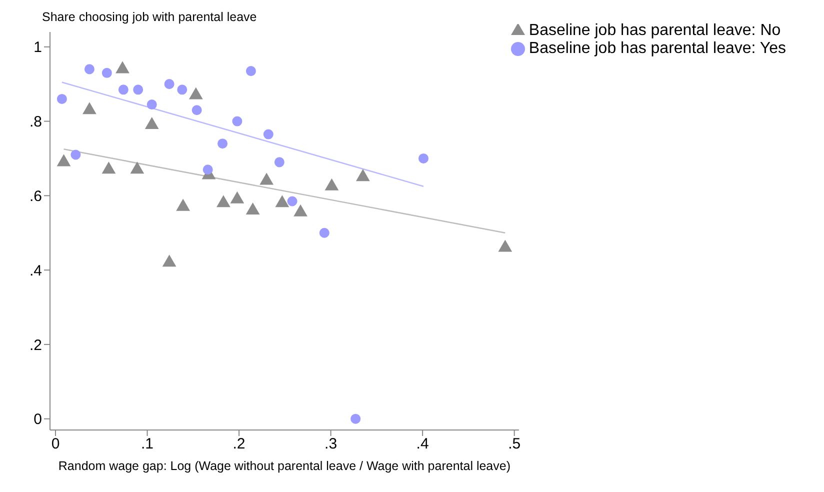 This screenshot has width=824, height=492. Describe the element at coordinates (35, 345) in the screenshot. I see `y-tick-label: .2` at that location.